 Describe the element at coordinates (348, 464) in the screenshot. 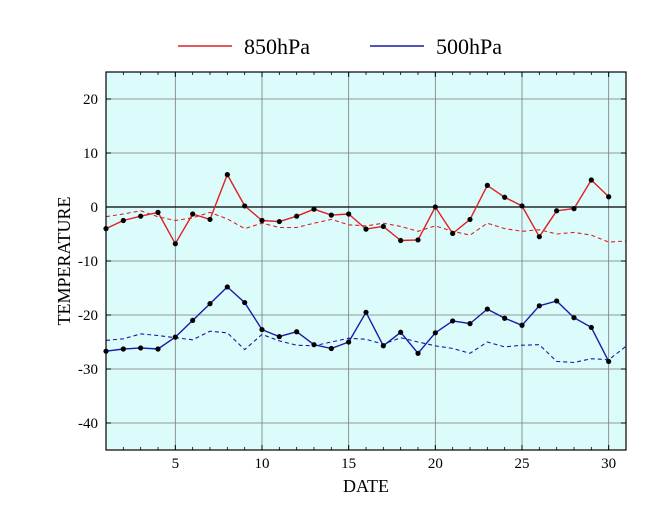

I see `x-tick-label: 15` at that location.